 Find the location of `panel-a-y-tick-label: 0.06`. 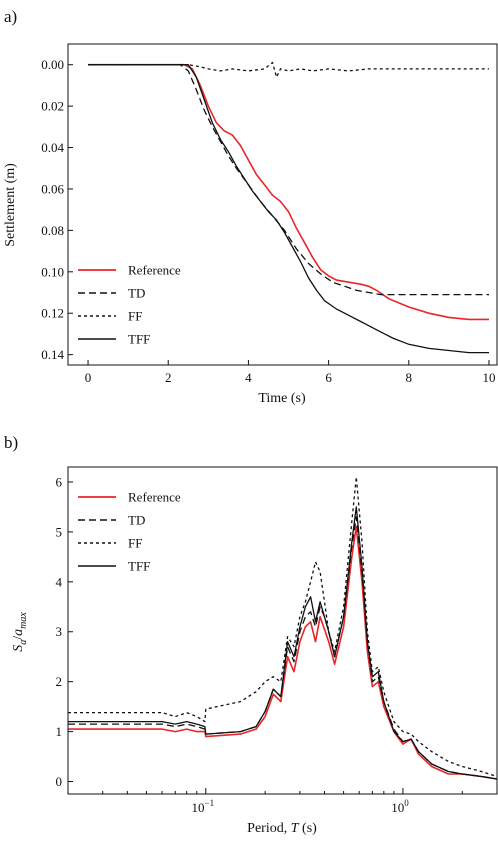

panel-a-y-tick-label: 0.06 is located at coordinates (52, 188).